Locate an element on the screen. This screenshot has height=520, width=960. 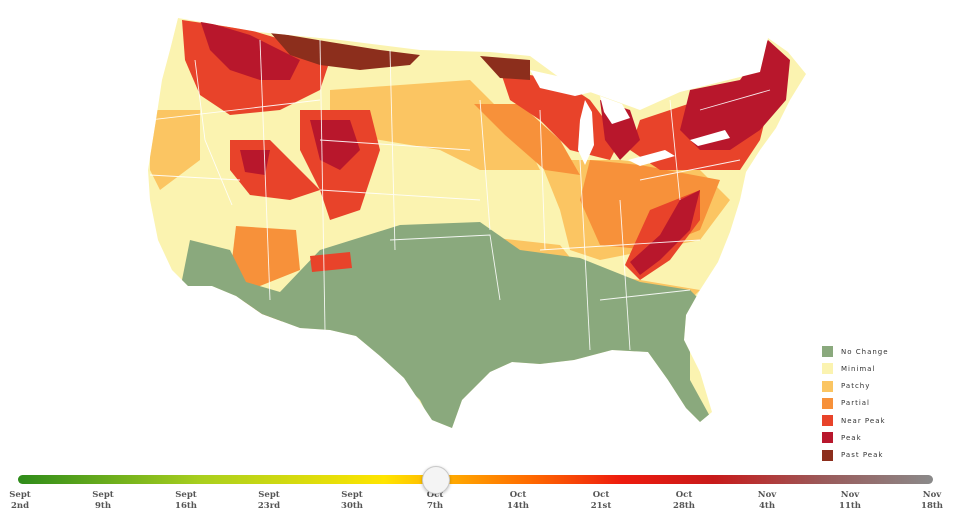
legend-item-partial: Partial is located at coordinates (855, 403).